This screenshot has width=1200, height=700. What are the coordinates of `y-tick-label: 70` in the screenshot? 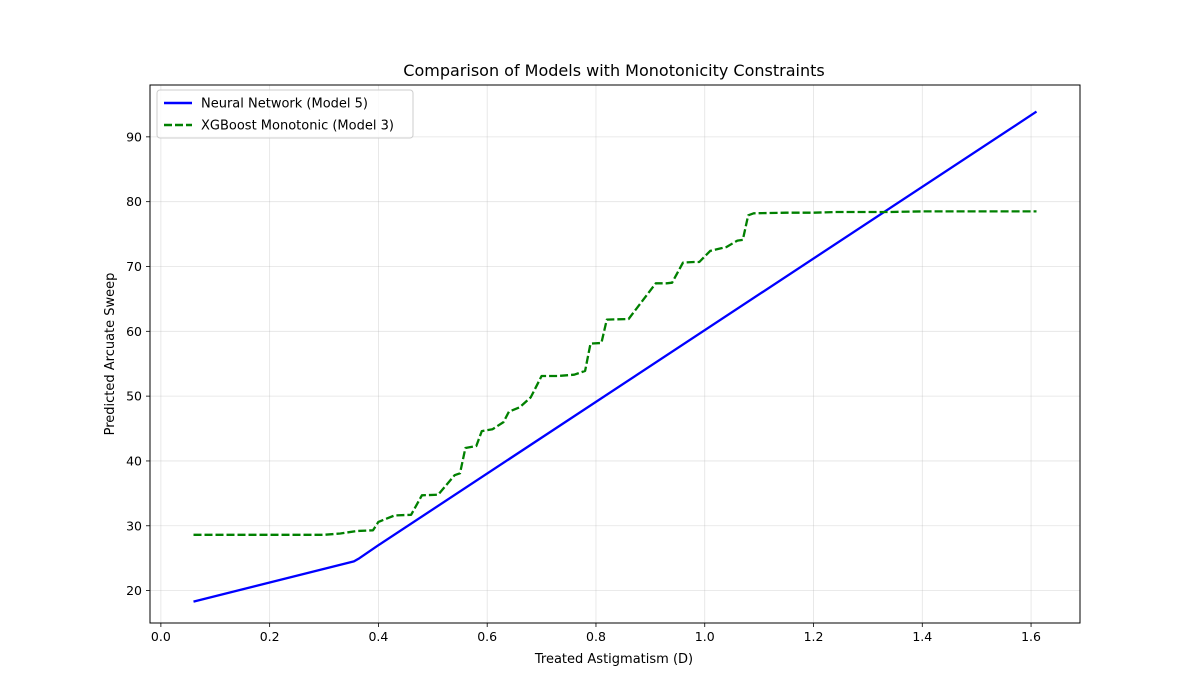 It's located at (134, 266).